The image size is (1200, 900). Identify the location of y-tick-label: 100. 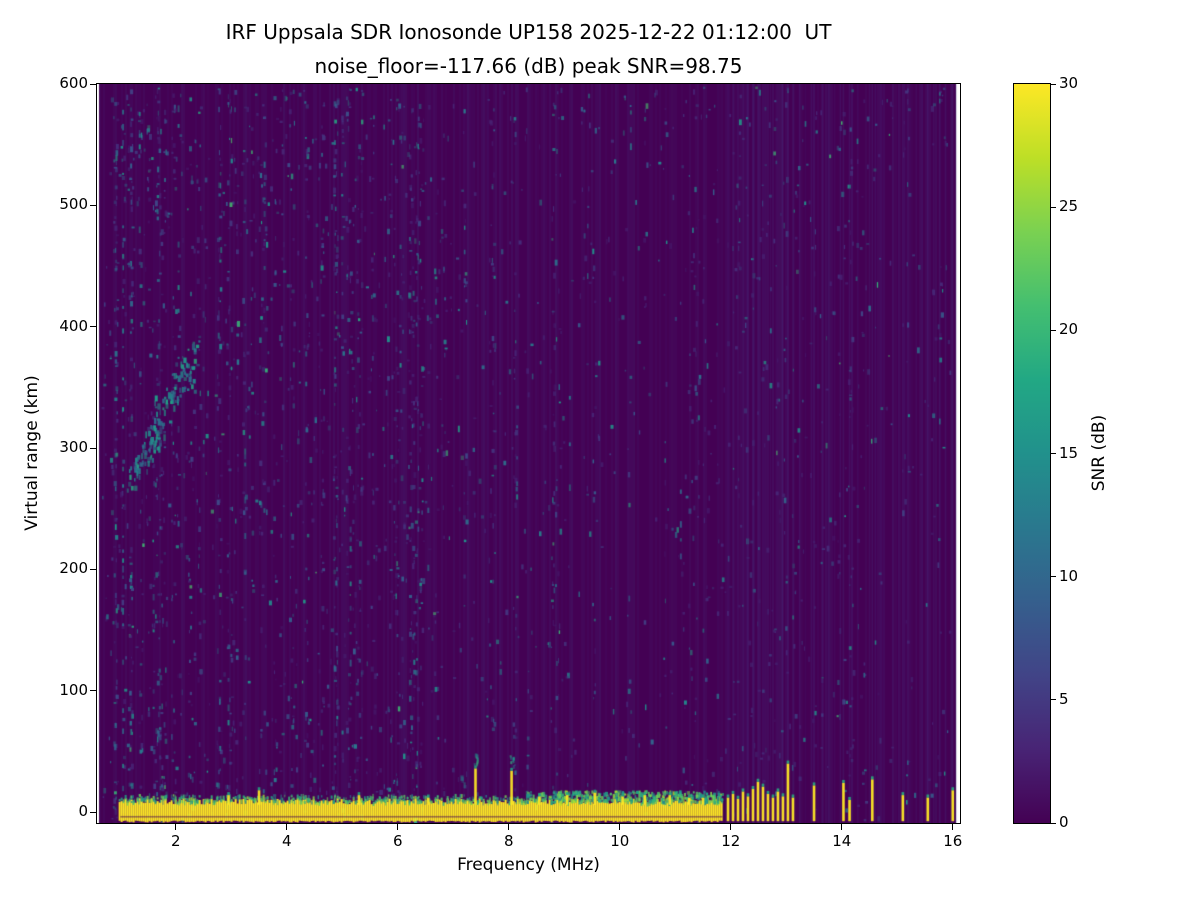
(73, 689).